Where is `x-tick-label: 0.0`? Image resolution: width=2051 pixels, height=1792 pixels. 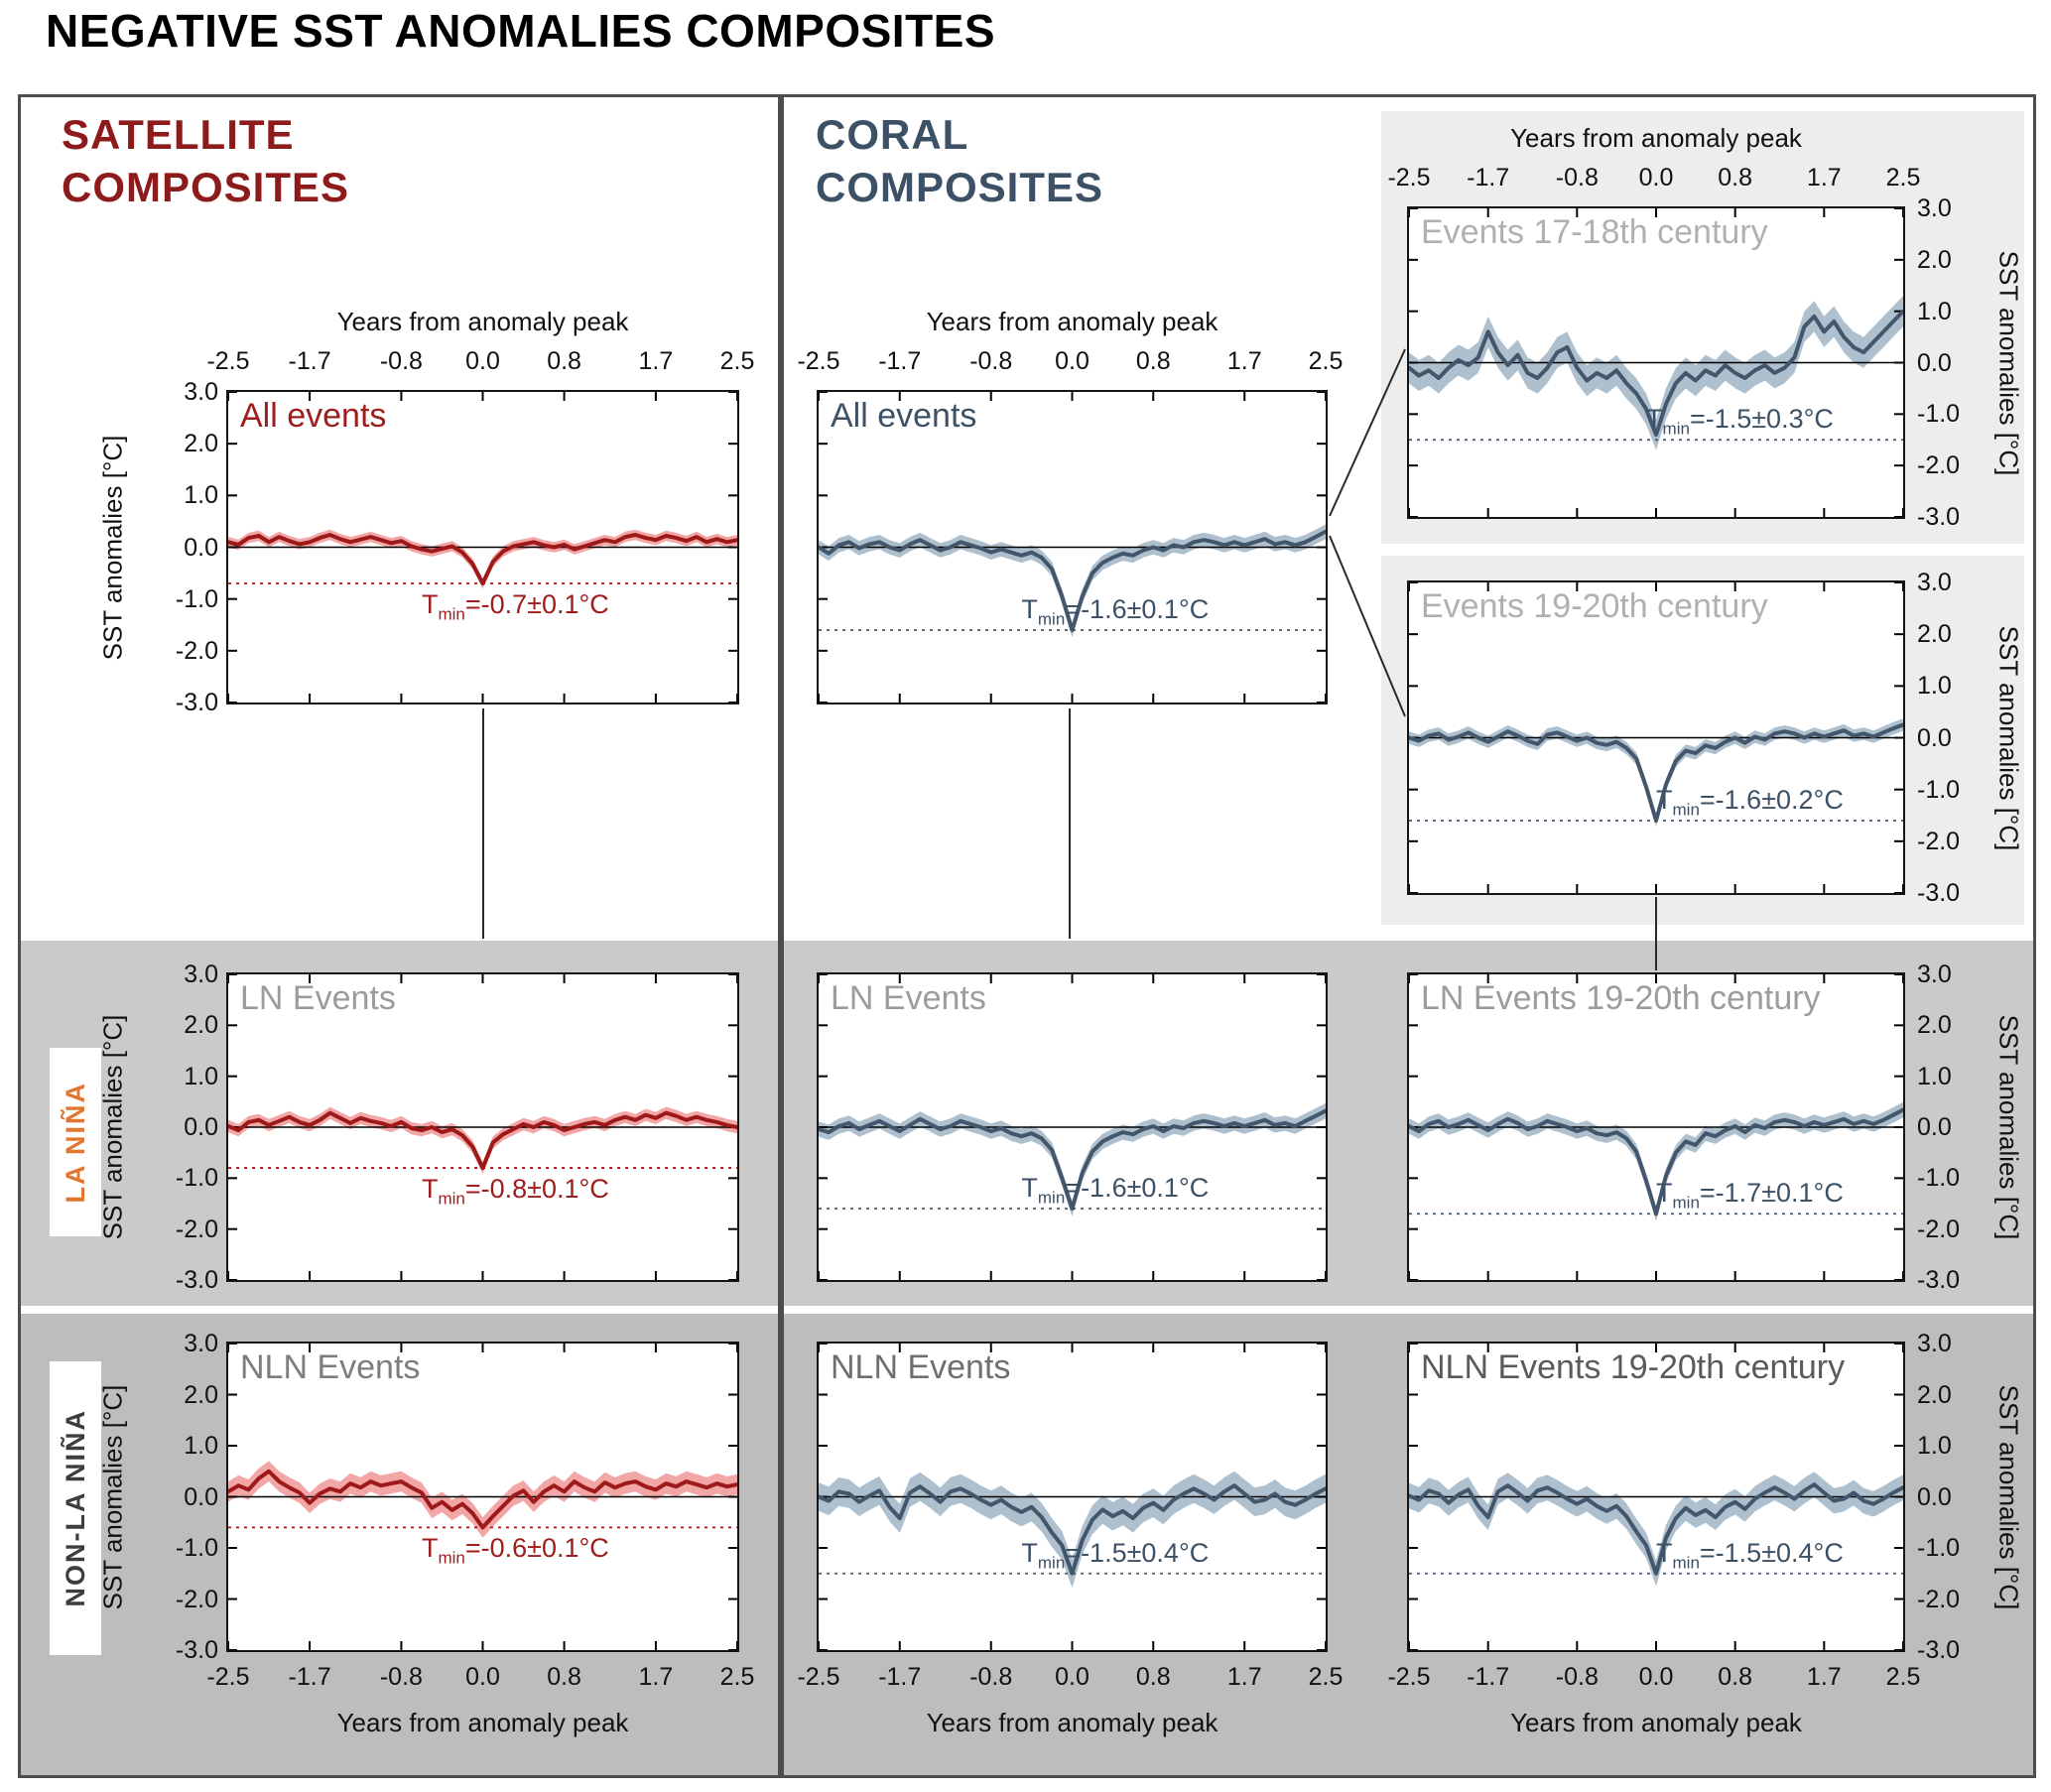
x-tick-label: 0.0 is located at coordinates (1656, 1677).